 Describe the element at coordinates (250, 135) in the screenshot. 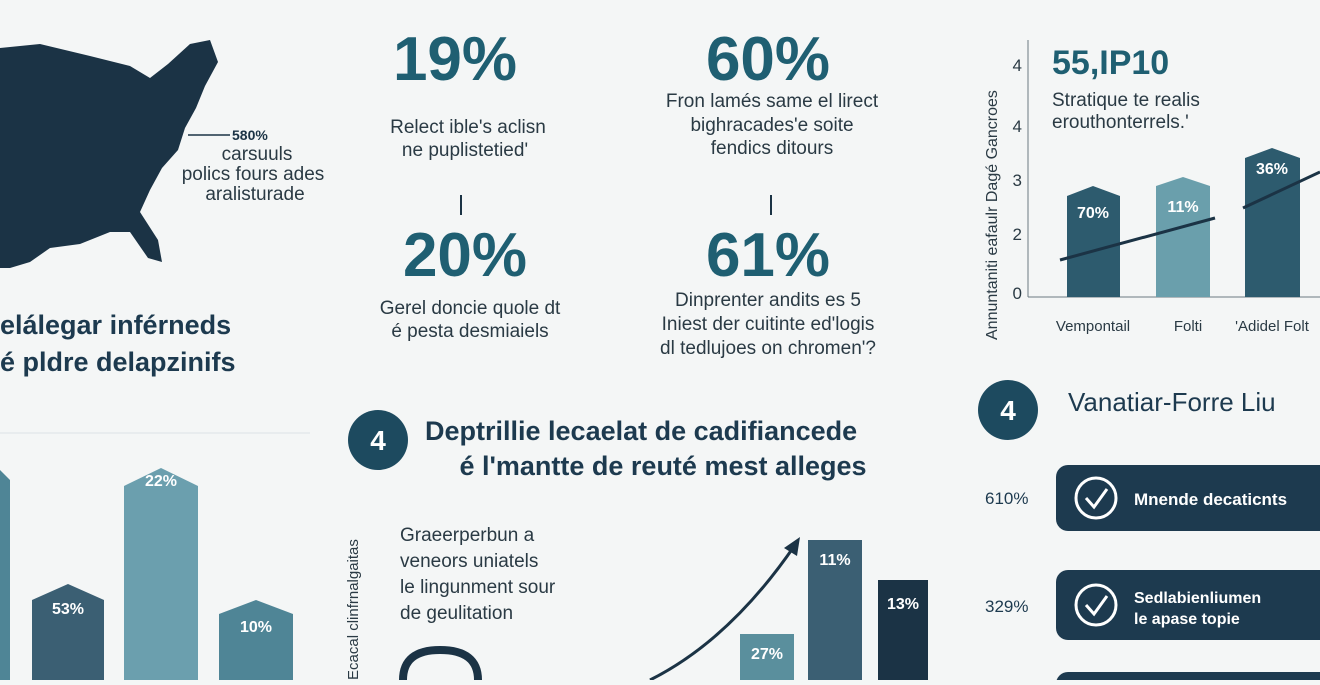

I see `map-value: 580%` at that location.